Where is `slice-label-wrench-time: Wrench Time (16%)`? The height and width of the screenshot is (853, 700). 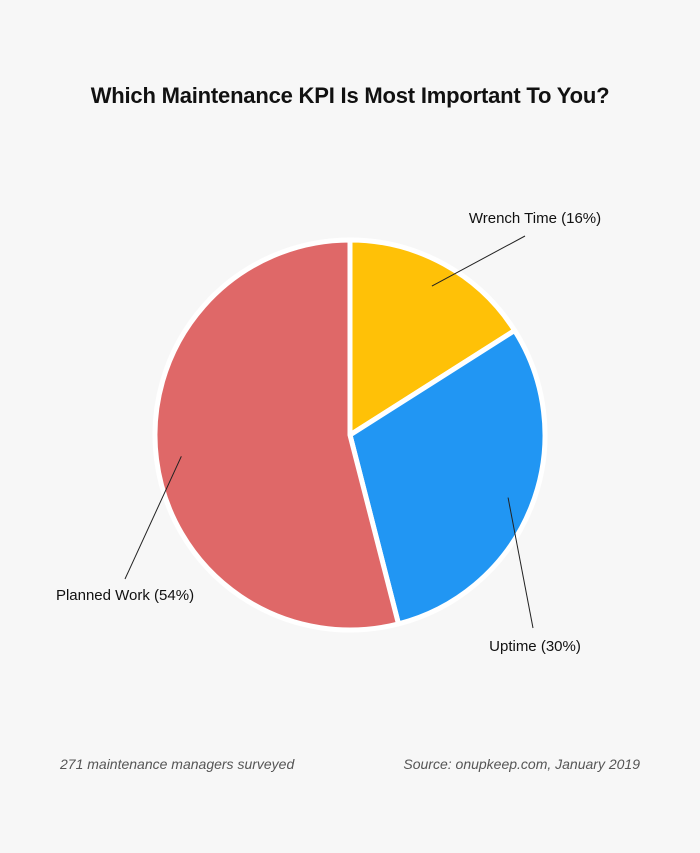
slice-label-wrench-time: Wrench Time (16%) is located at coordinates (535, 218).